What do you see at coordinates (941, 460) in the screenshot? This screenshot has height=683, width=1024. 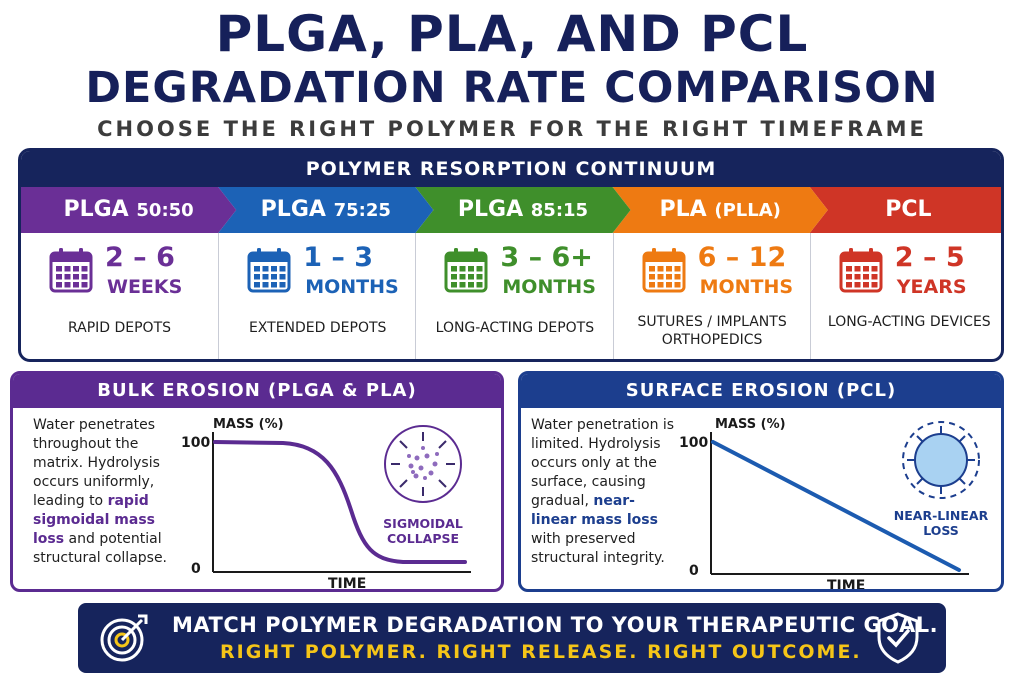 I see `surface-erosion-icon` at bounding box center [941, 460].